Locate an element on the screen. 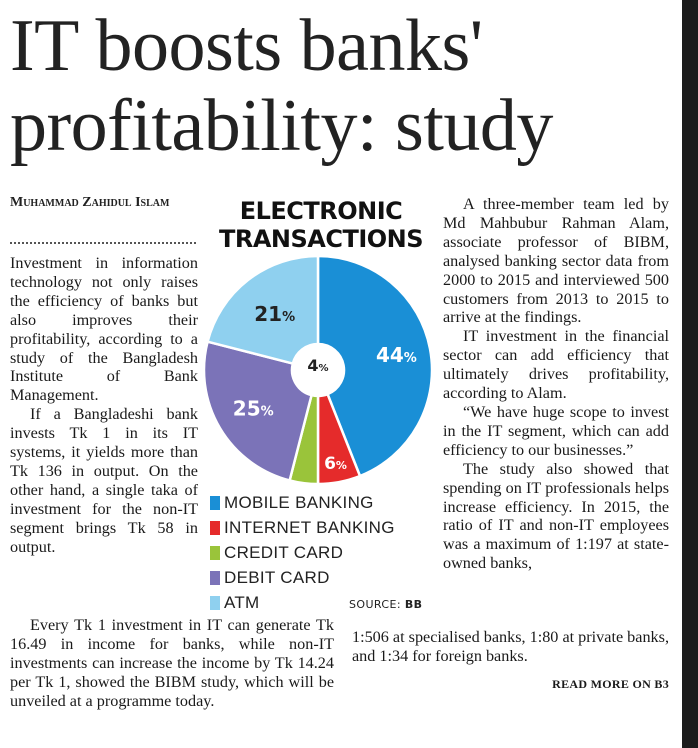 This screenshot has height=748, width=698. slice-debit-card is located at coordinates (258, 411).